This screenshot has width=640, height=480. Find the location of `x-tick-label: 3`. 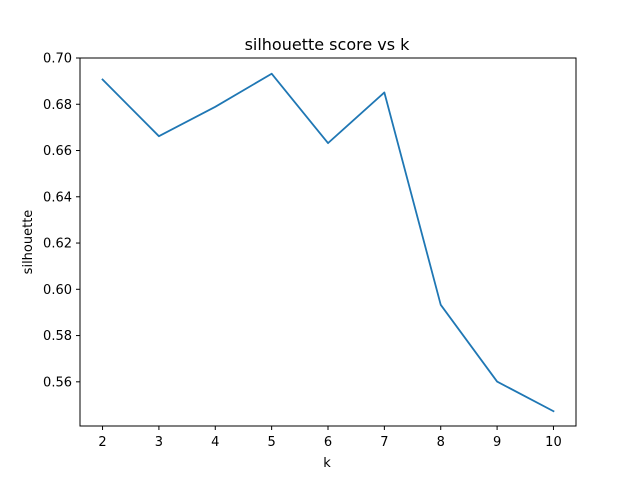

x-tick-label: 3 is located at coordinates (159, 442).